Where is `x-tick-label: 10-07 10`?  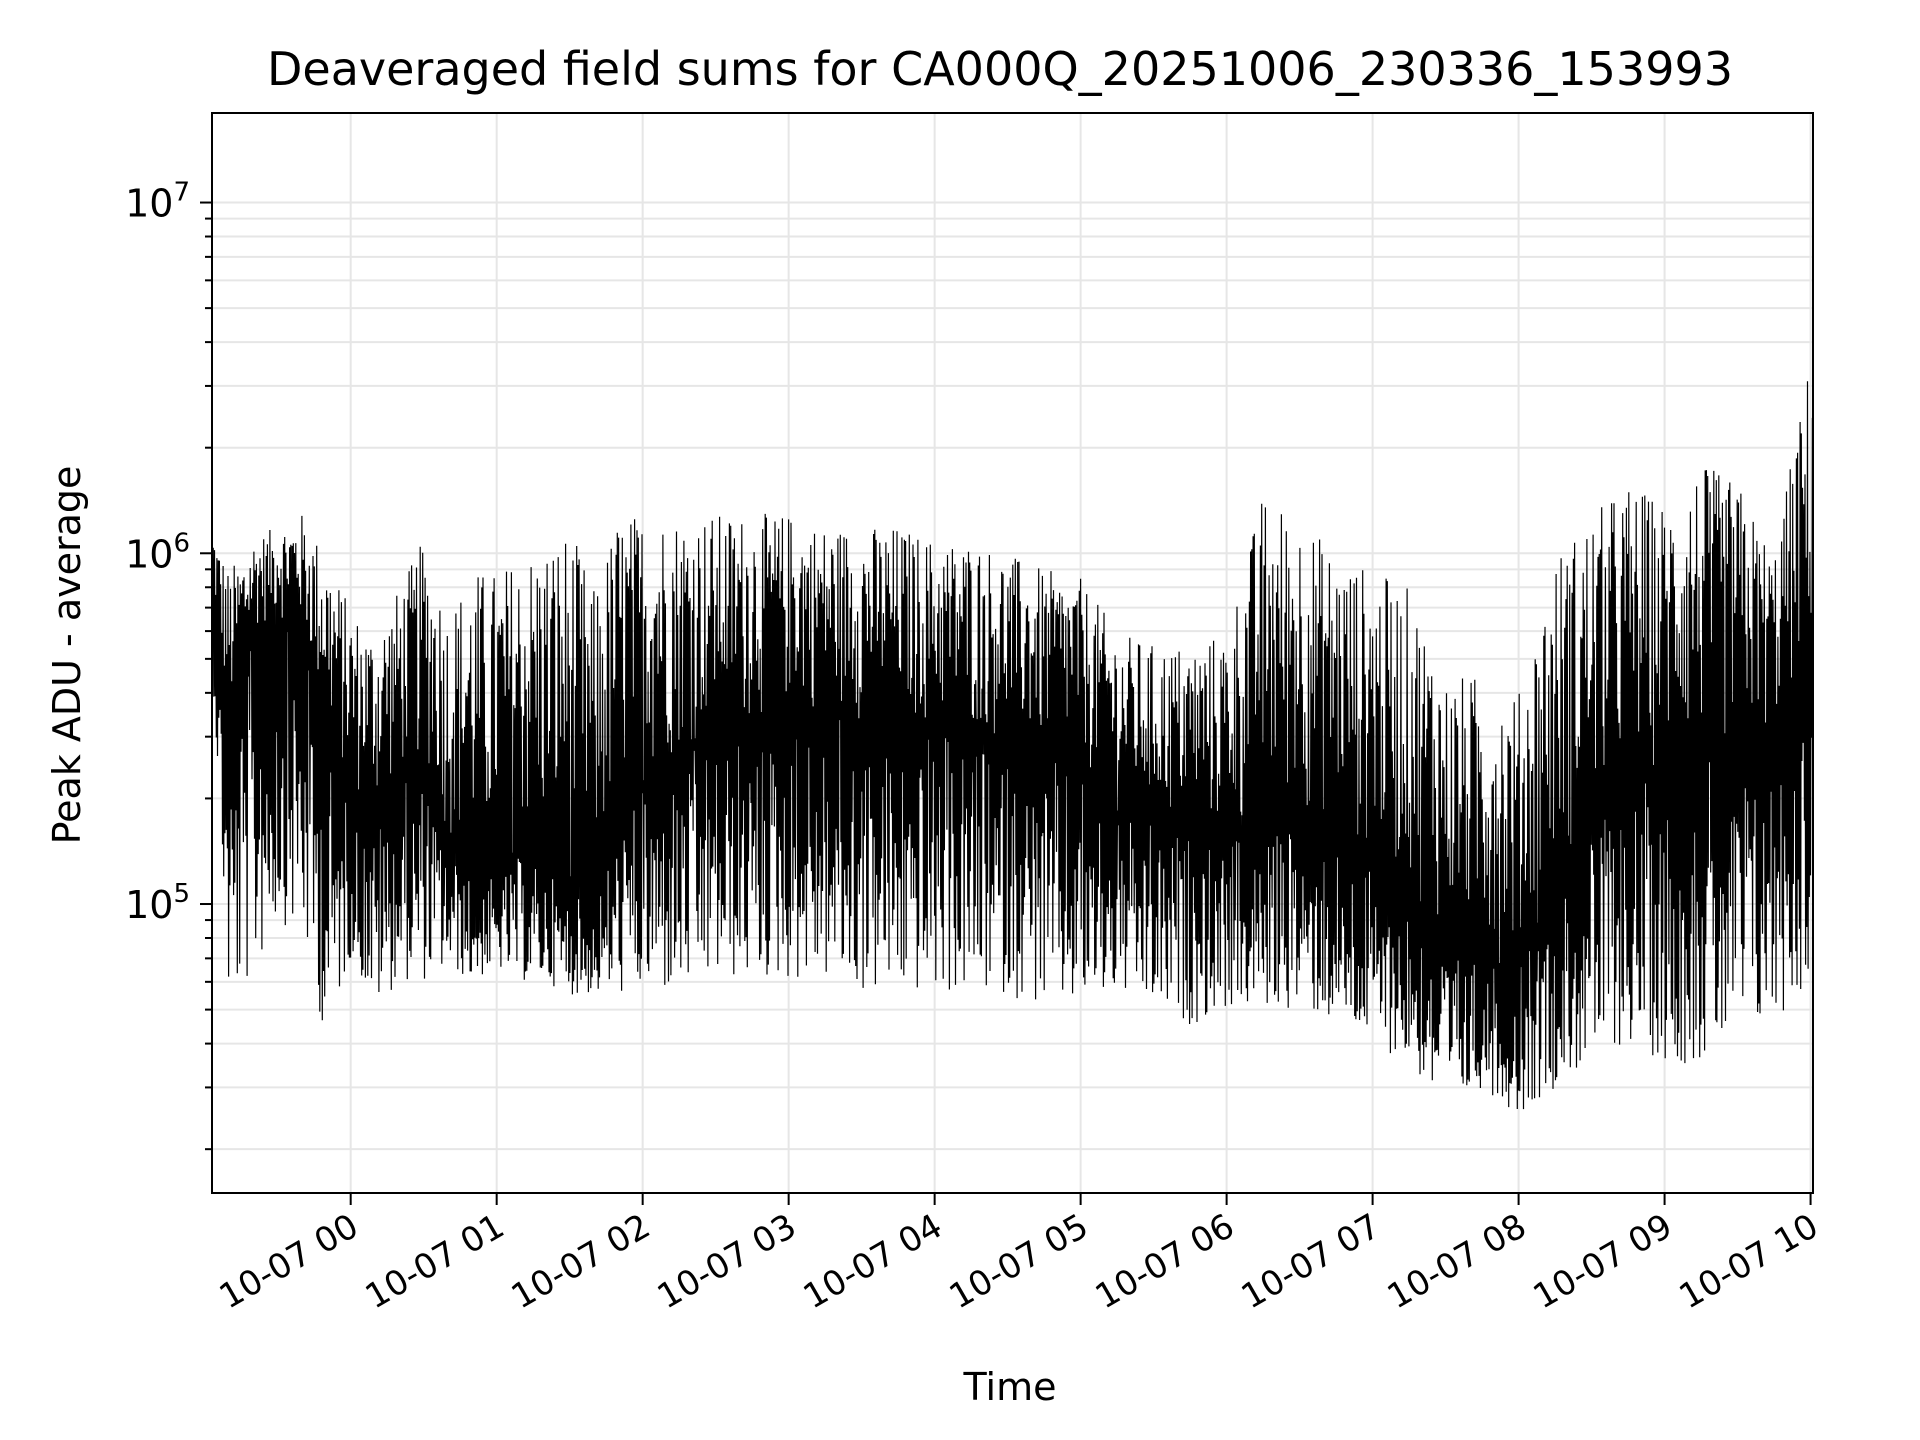
x-tick-label: 10-07 10 is located at coordinates (1749, 1261).